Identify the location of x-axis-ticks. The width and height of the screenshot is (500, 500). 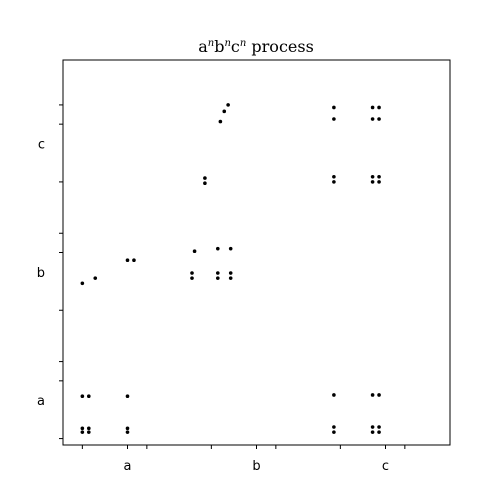
(243, 447).